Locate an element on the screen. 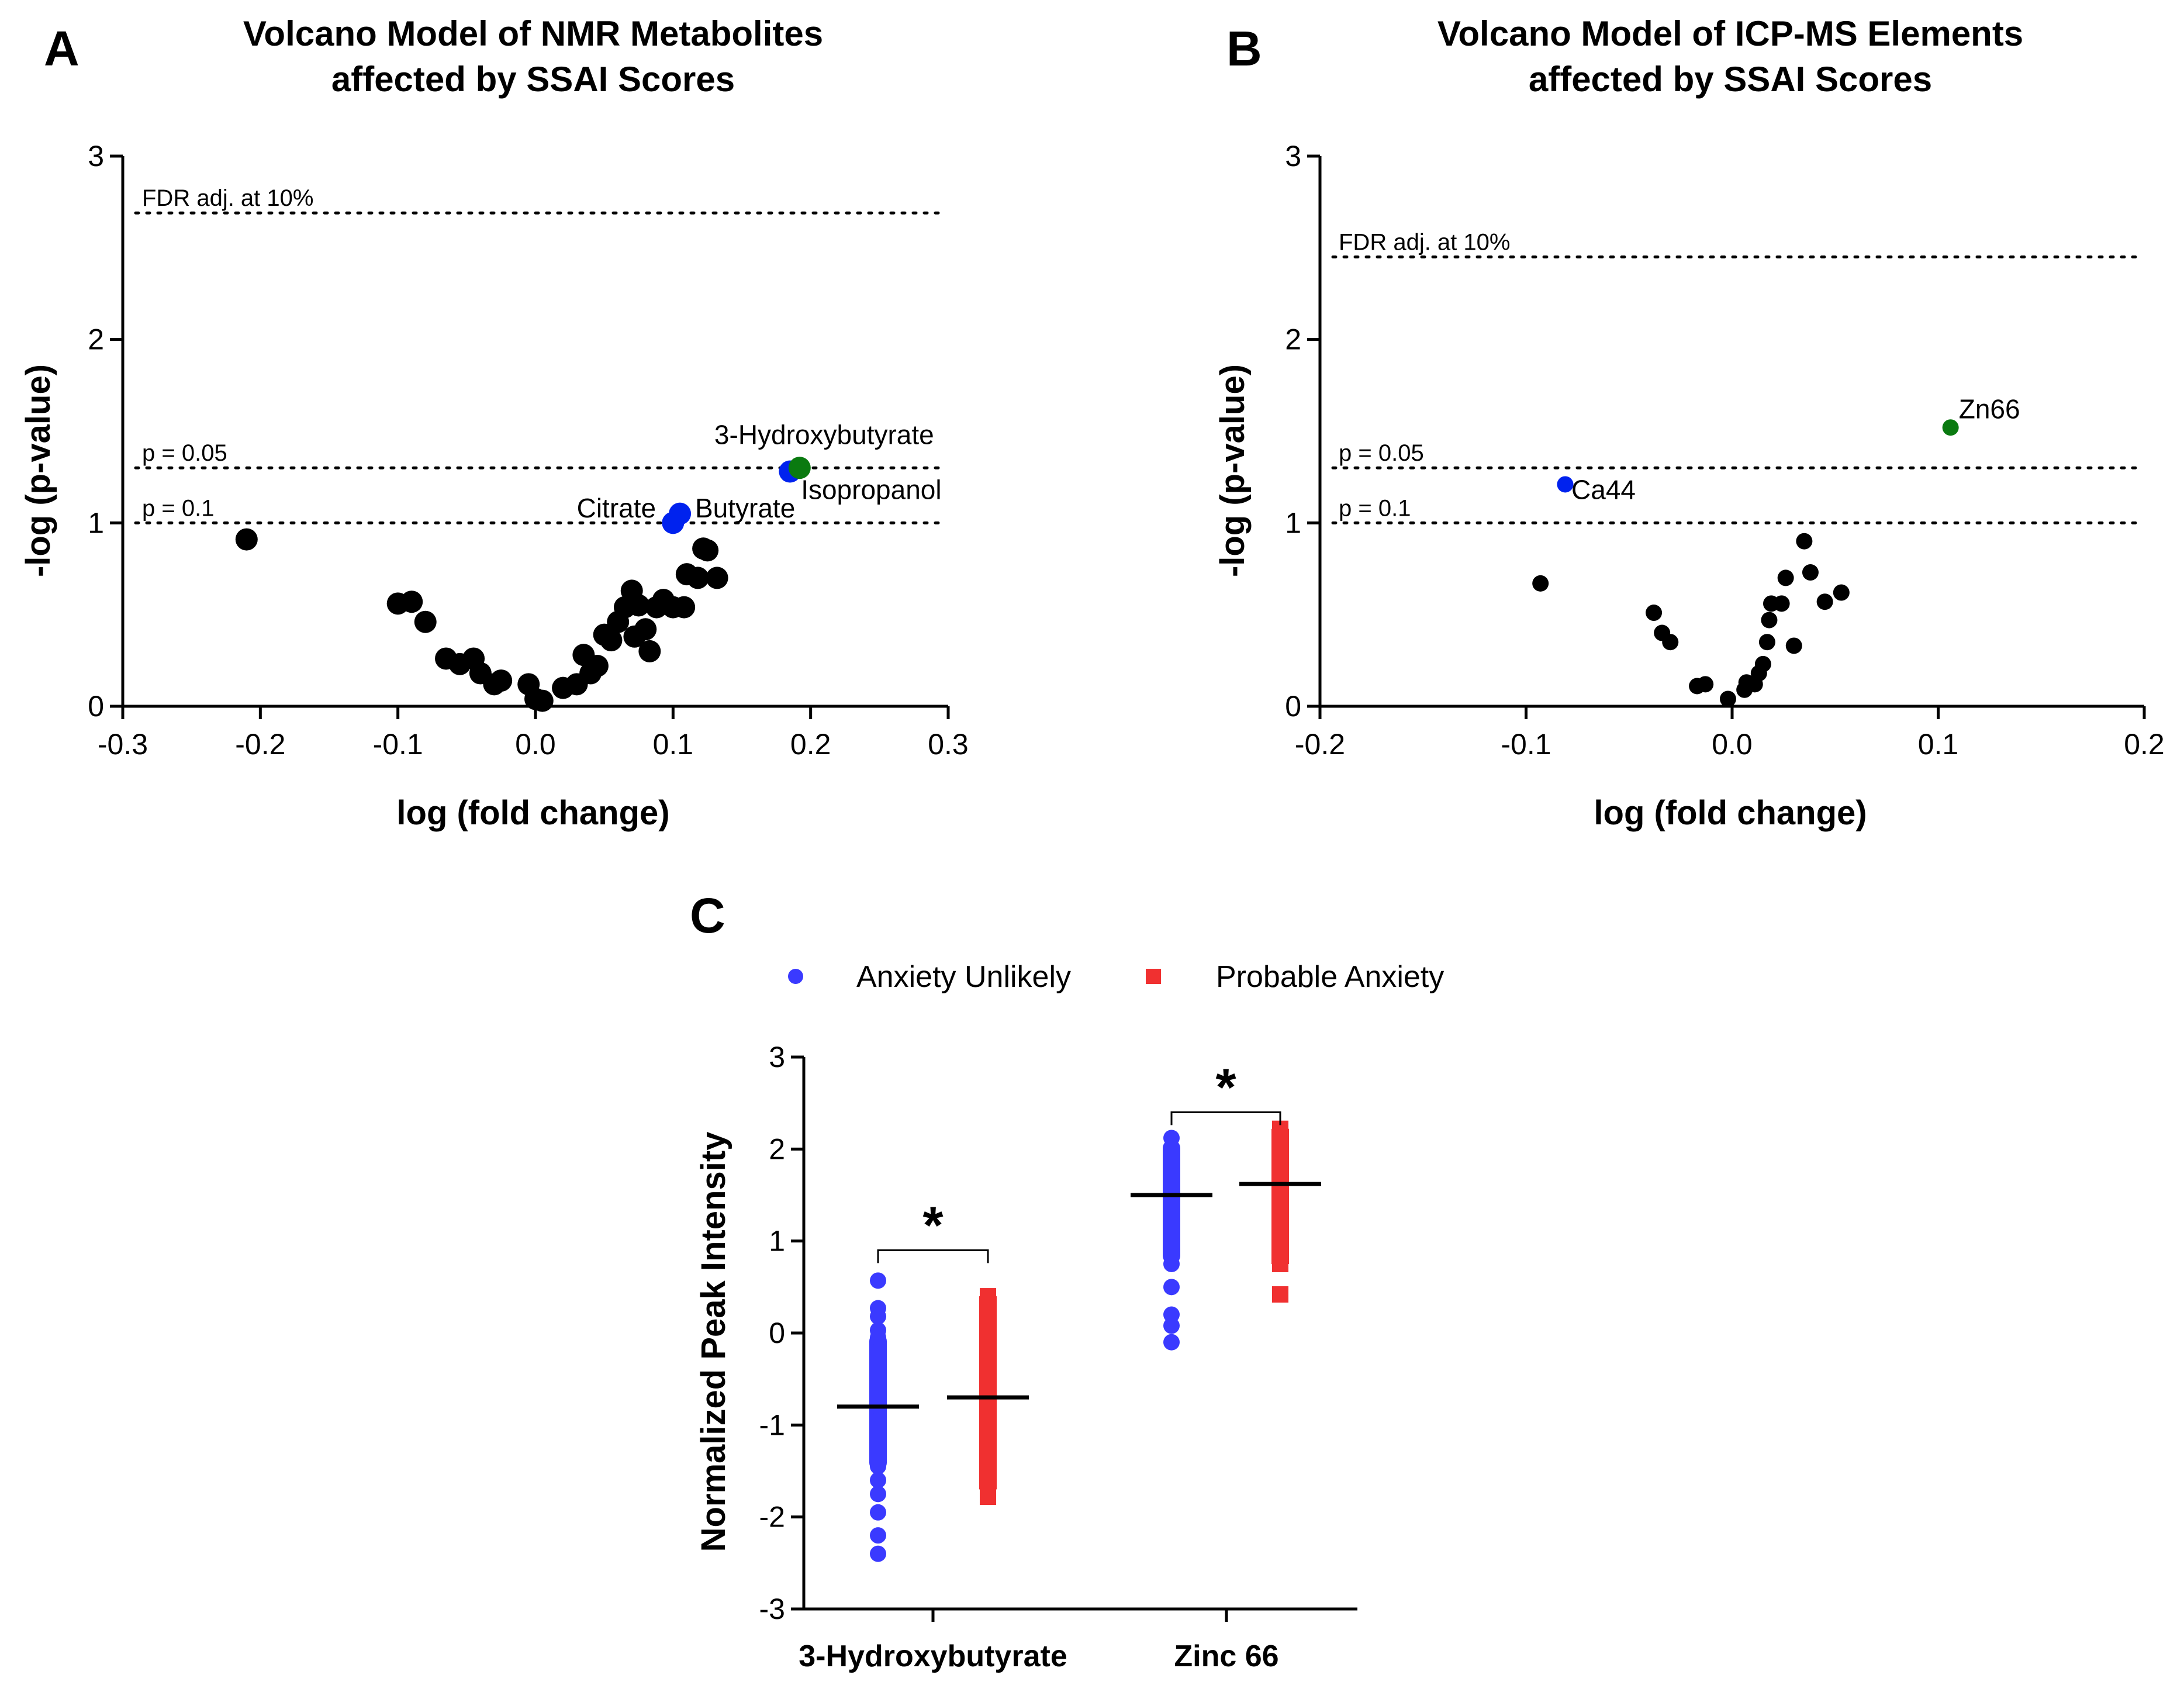  legend: Anxiety Unlikely Probable Anxiety is located at coordinates (1116, 977).